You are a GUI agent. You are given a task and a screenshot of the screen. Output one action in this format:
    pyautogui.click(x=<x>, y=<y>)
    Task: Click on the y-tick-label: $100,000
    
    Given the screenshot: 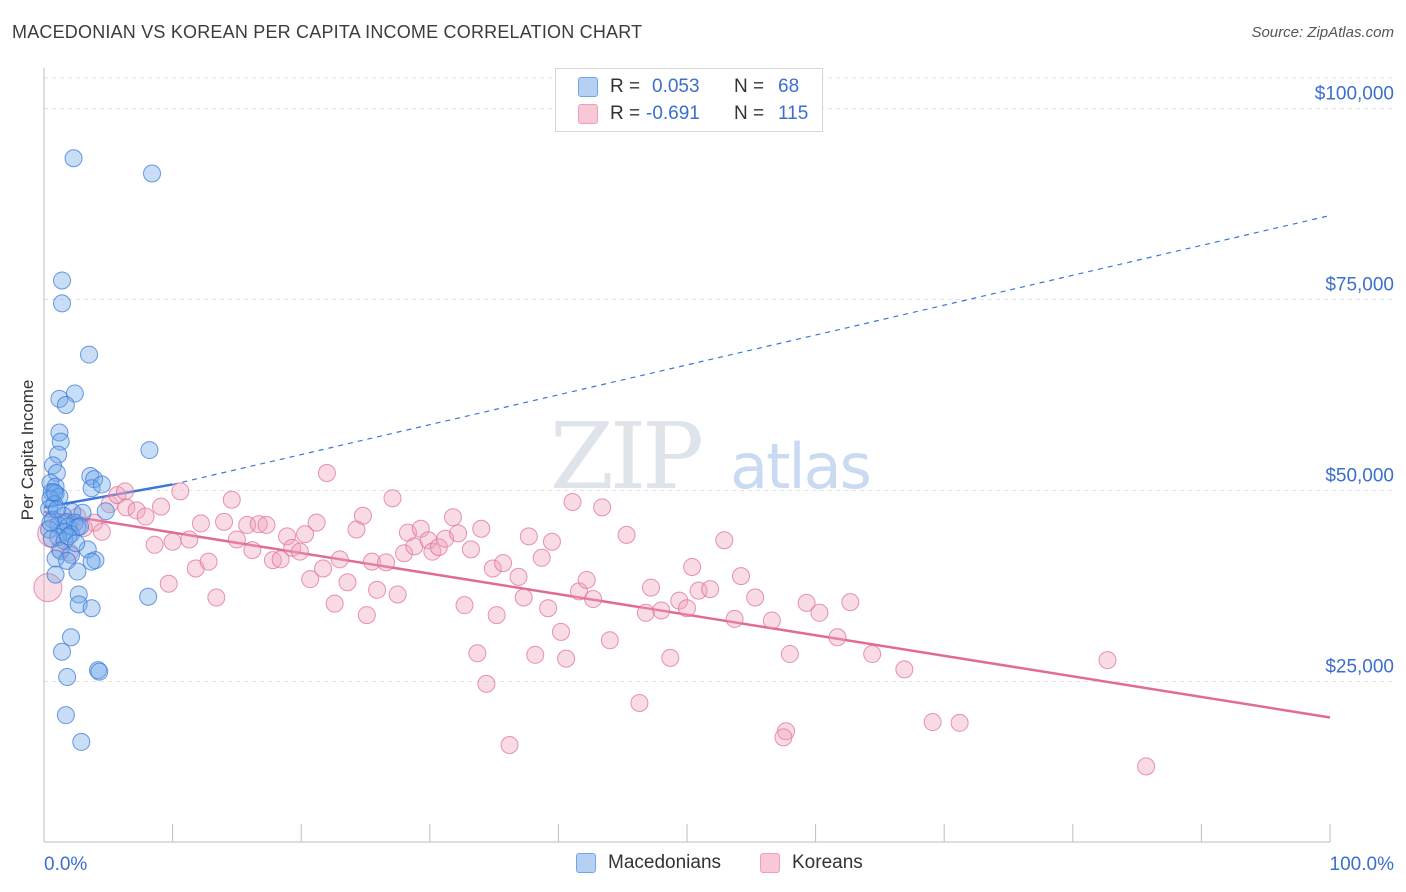 What is the action you would take?
    pyautogui.click(x=1354, y=94)
    